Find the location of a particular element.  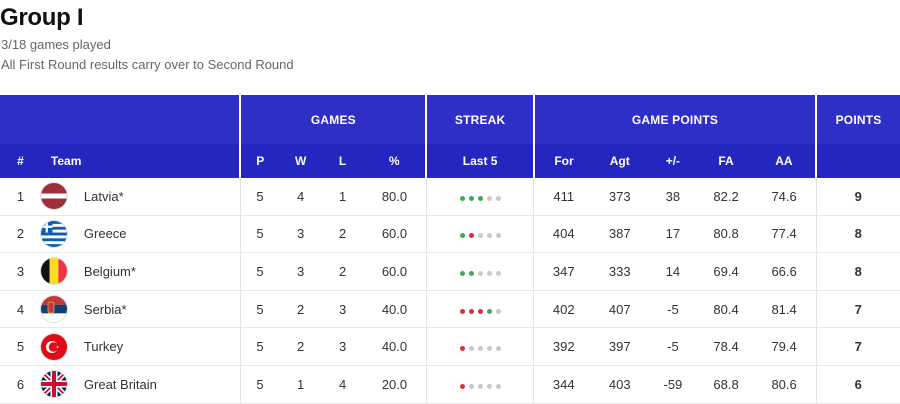

wins-cell: 2 is located at coordinates (301, 309).